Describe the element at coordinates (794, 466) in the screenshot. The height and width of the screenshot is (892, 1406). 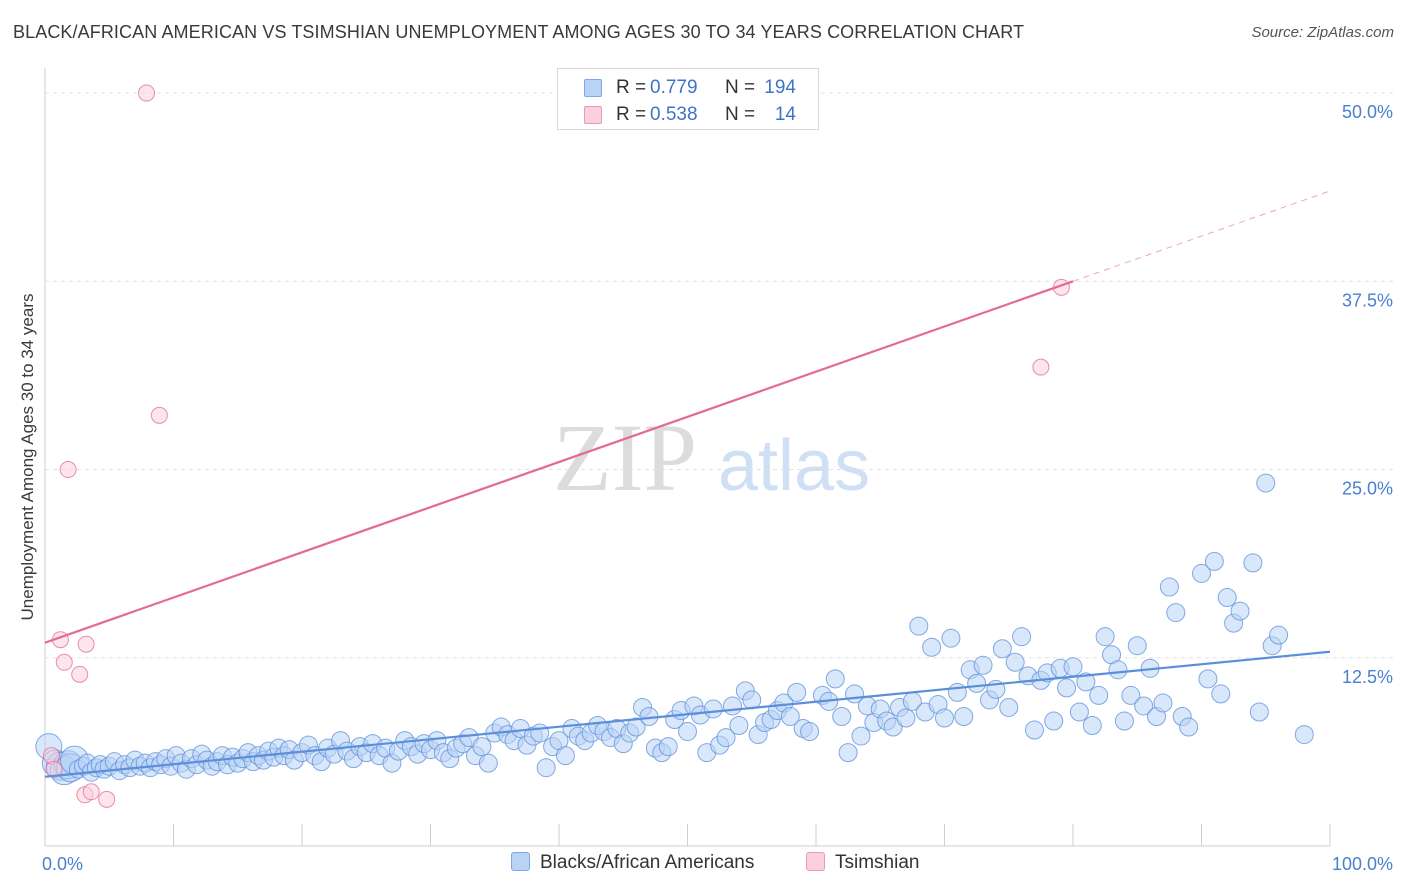
I see `watermark-atlas: atlas` at that location.